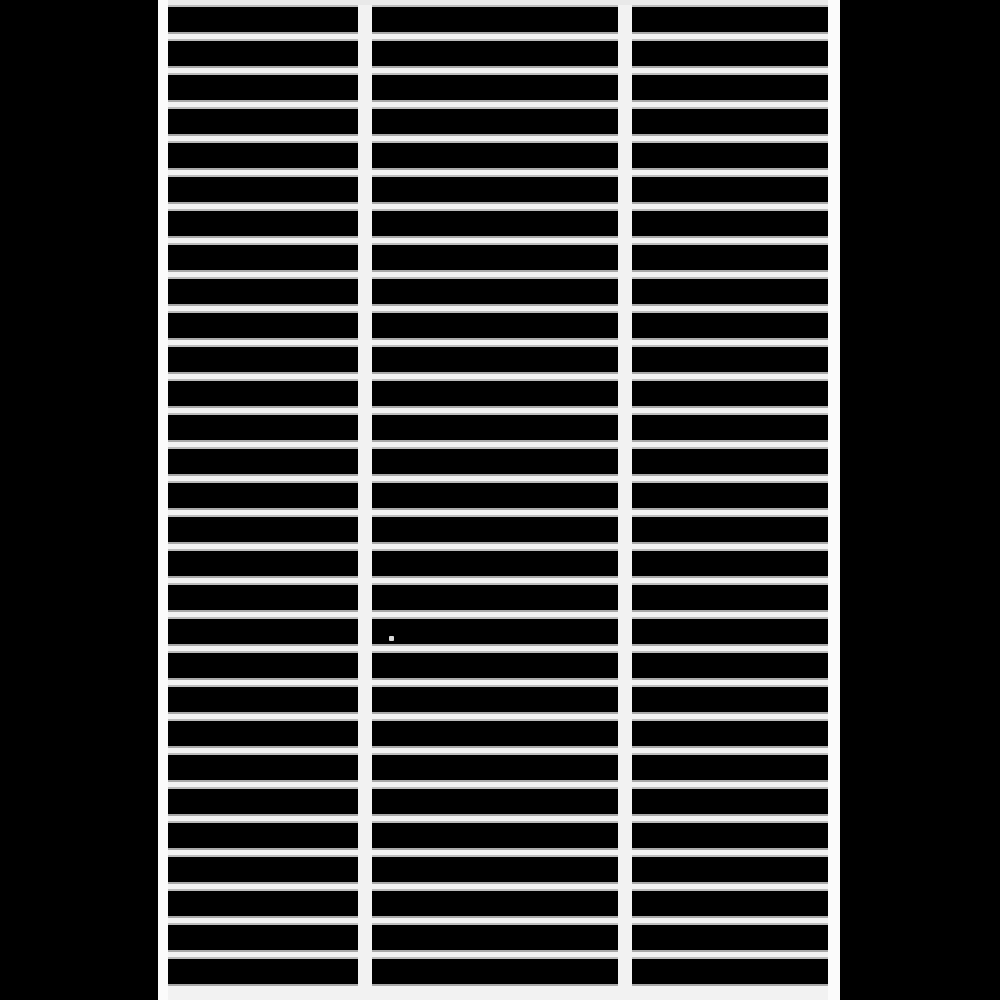 This screenshot has width=1000, height=1000. I want to click on page-left-inset, so click(163, 500).